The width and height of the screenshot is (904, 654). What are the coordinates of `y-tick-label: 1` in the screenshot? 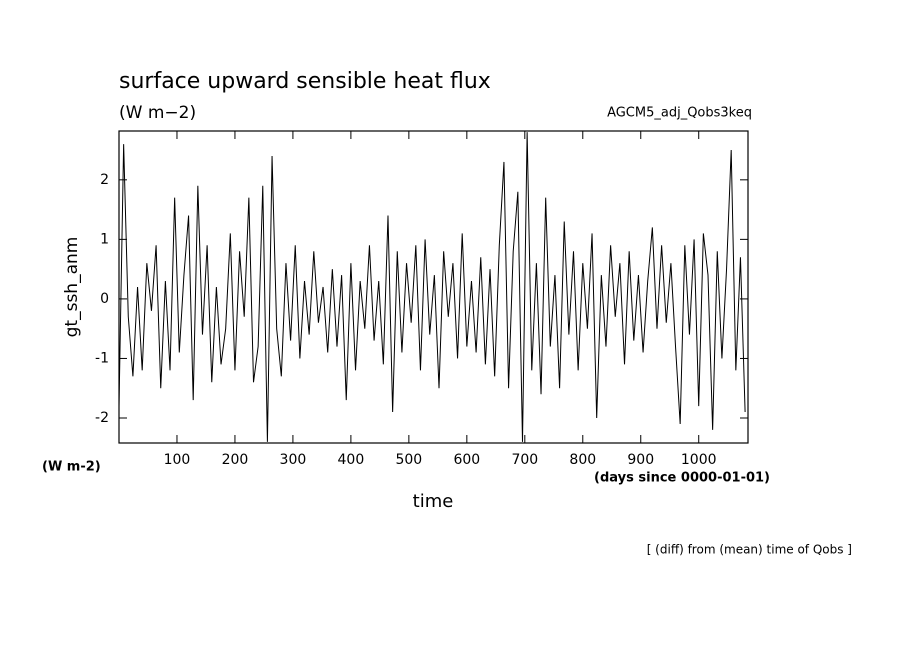 It's located at (104, 239).